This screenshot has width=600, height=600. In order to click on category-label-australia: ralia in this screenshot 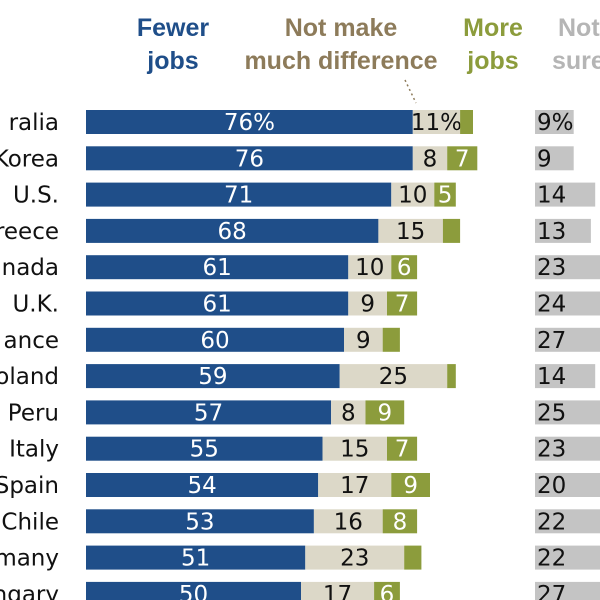, I will do `click(34, 123)`.